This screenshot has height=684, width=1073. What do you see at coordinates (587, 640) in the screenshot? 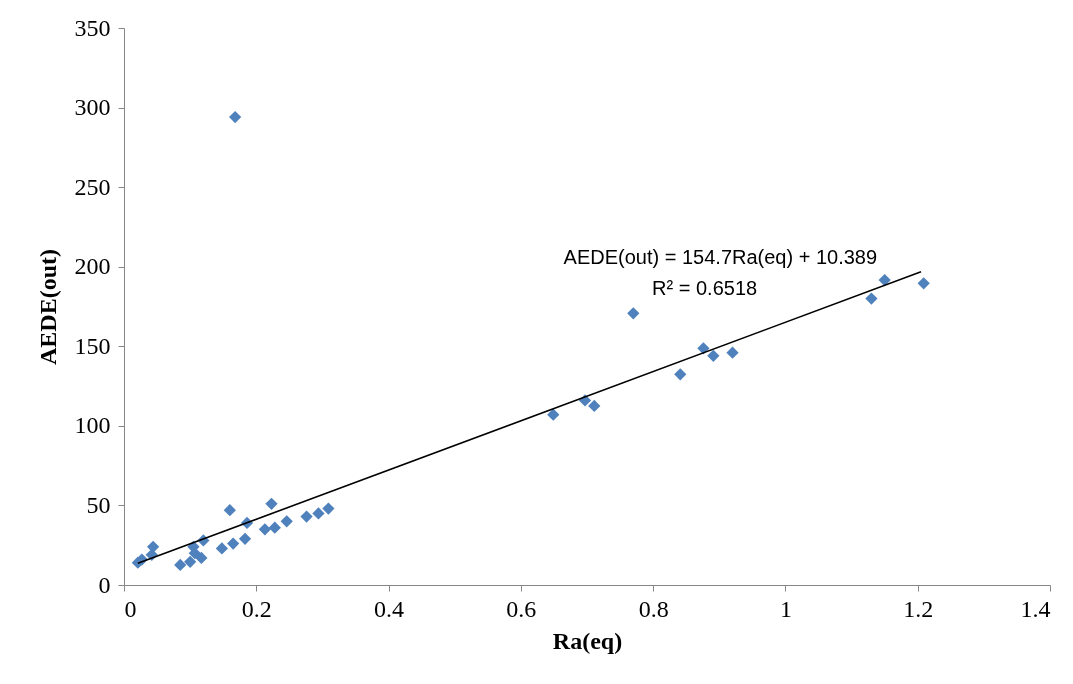
I see `x-axis-title: Ra(eq)` at bounding box center [587, 640].